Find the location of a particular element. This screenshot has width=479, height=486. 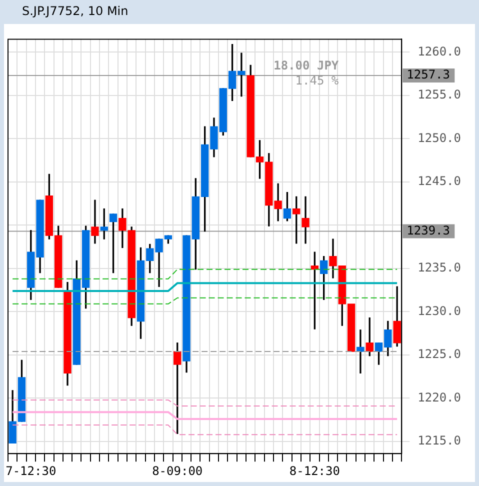

y-tick-label: 1225.0 is located at coordinates (440, 354).